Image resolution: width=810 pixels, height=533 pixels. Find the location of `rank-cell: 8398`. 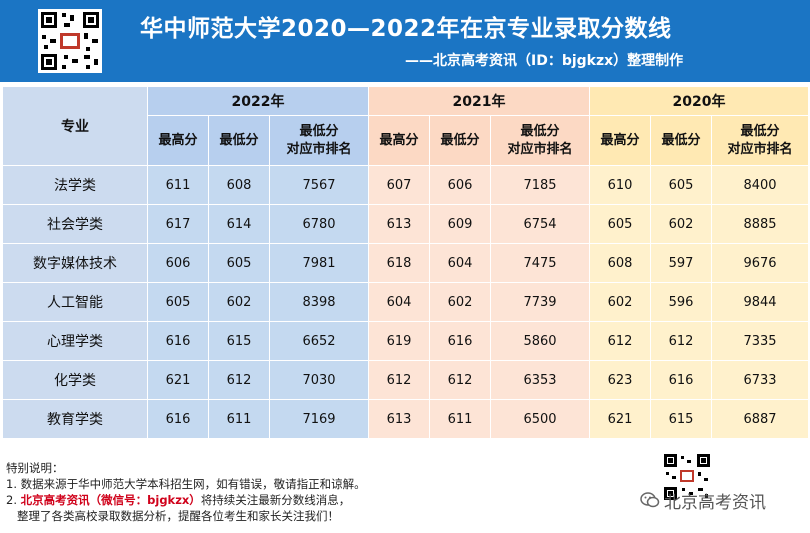

rank-cell: 8398 is located at coordinates (319, 302).